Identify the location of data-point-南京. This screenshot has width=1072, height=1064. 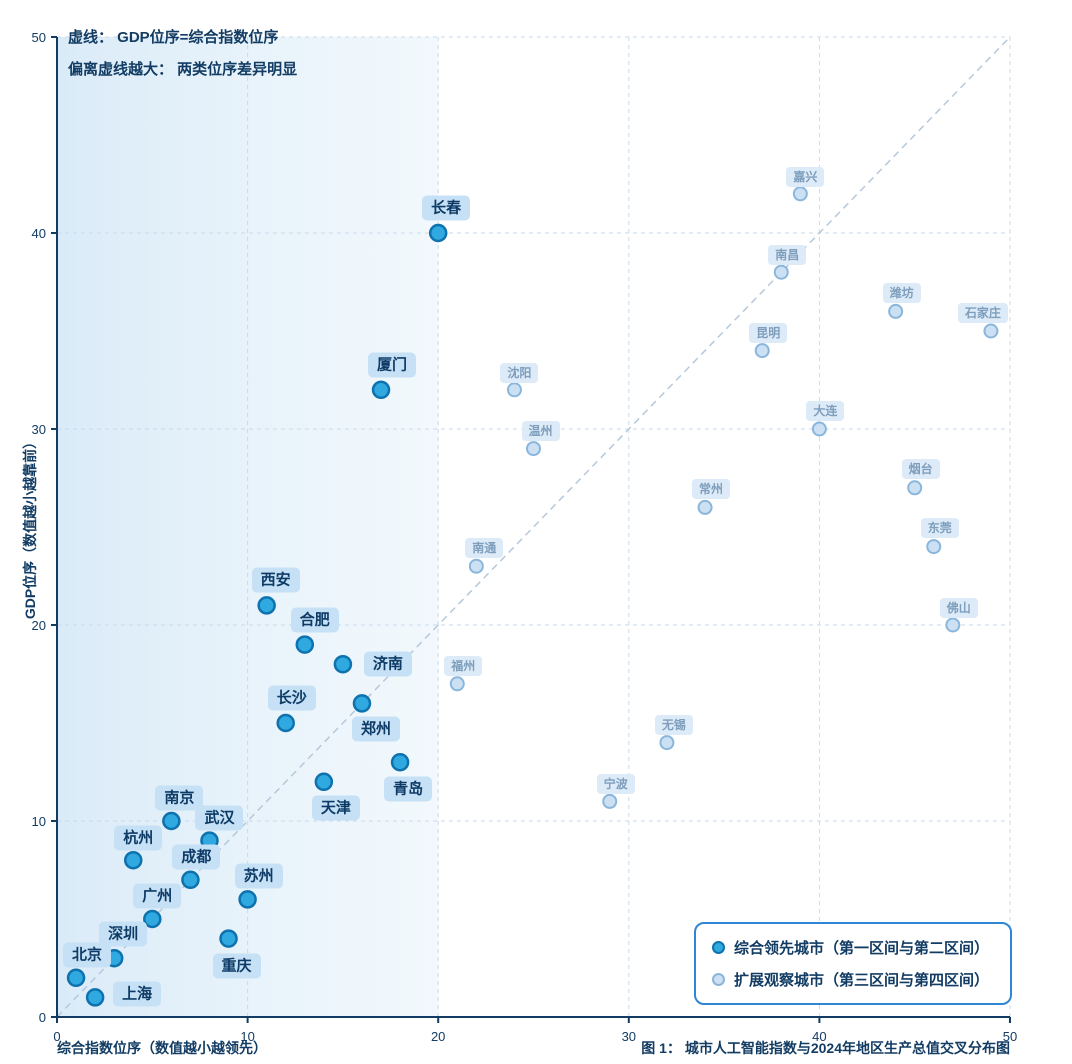
(171, 821).